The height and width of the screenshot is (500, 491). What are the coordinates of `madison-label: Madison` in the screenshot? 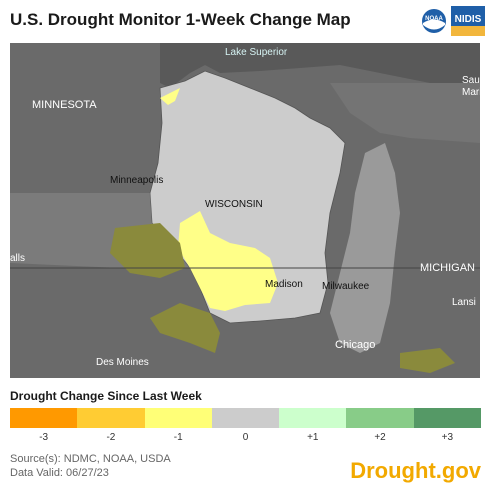 It's located at (284, 284).